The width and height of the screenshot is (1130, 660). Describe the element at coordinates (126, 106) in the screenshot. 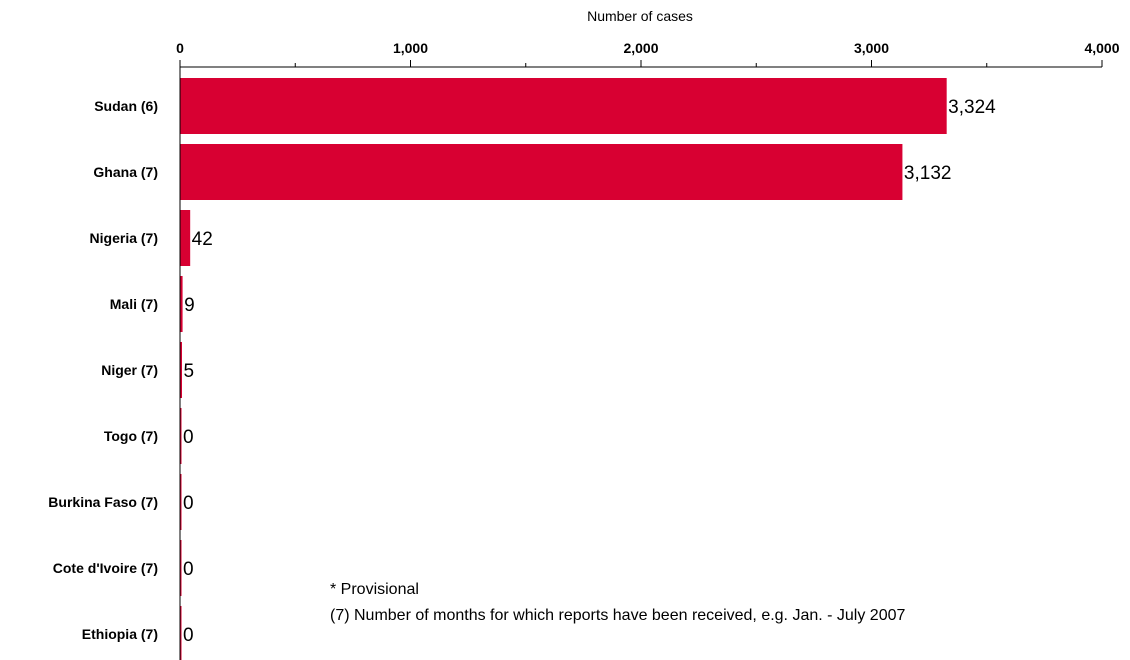

I see `category-label: Sudan (6)` at that location.